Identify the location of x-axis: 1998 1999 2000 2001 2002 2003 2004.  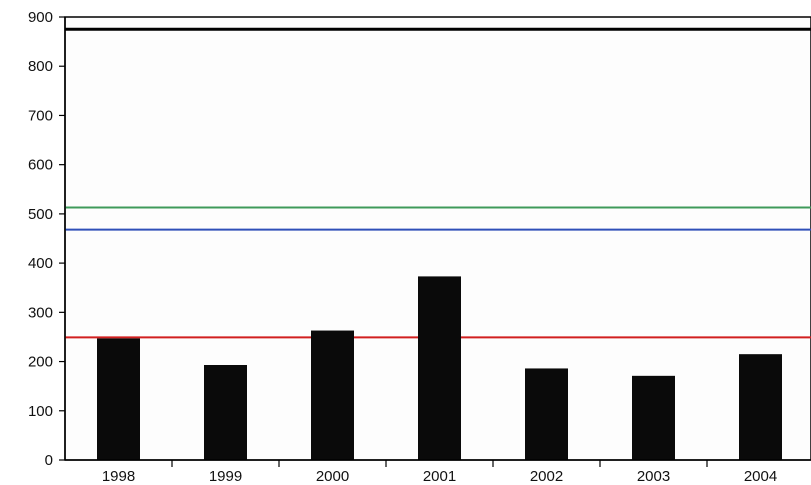
(438, 472).